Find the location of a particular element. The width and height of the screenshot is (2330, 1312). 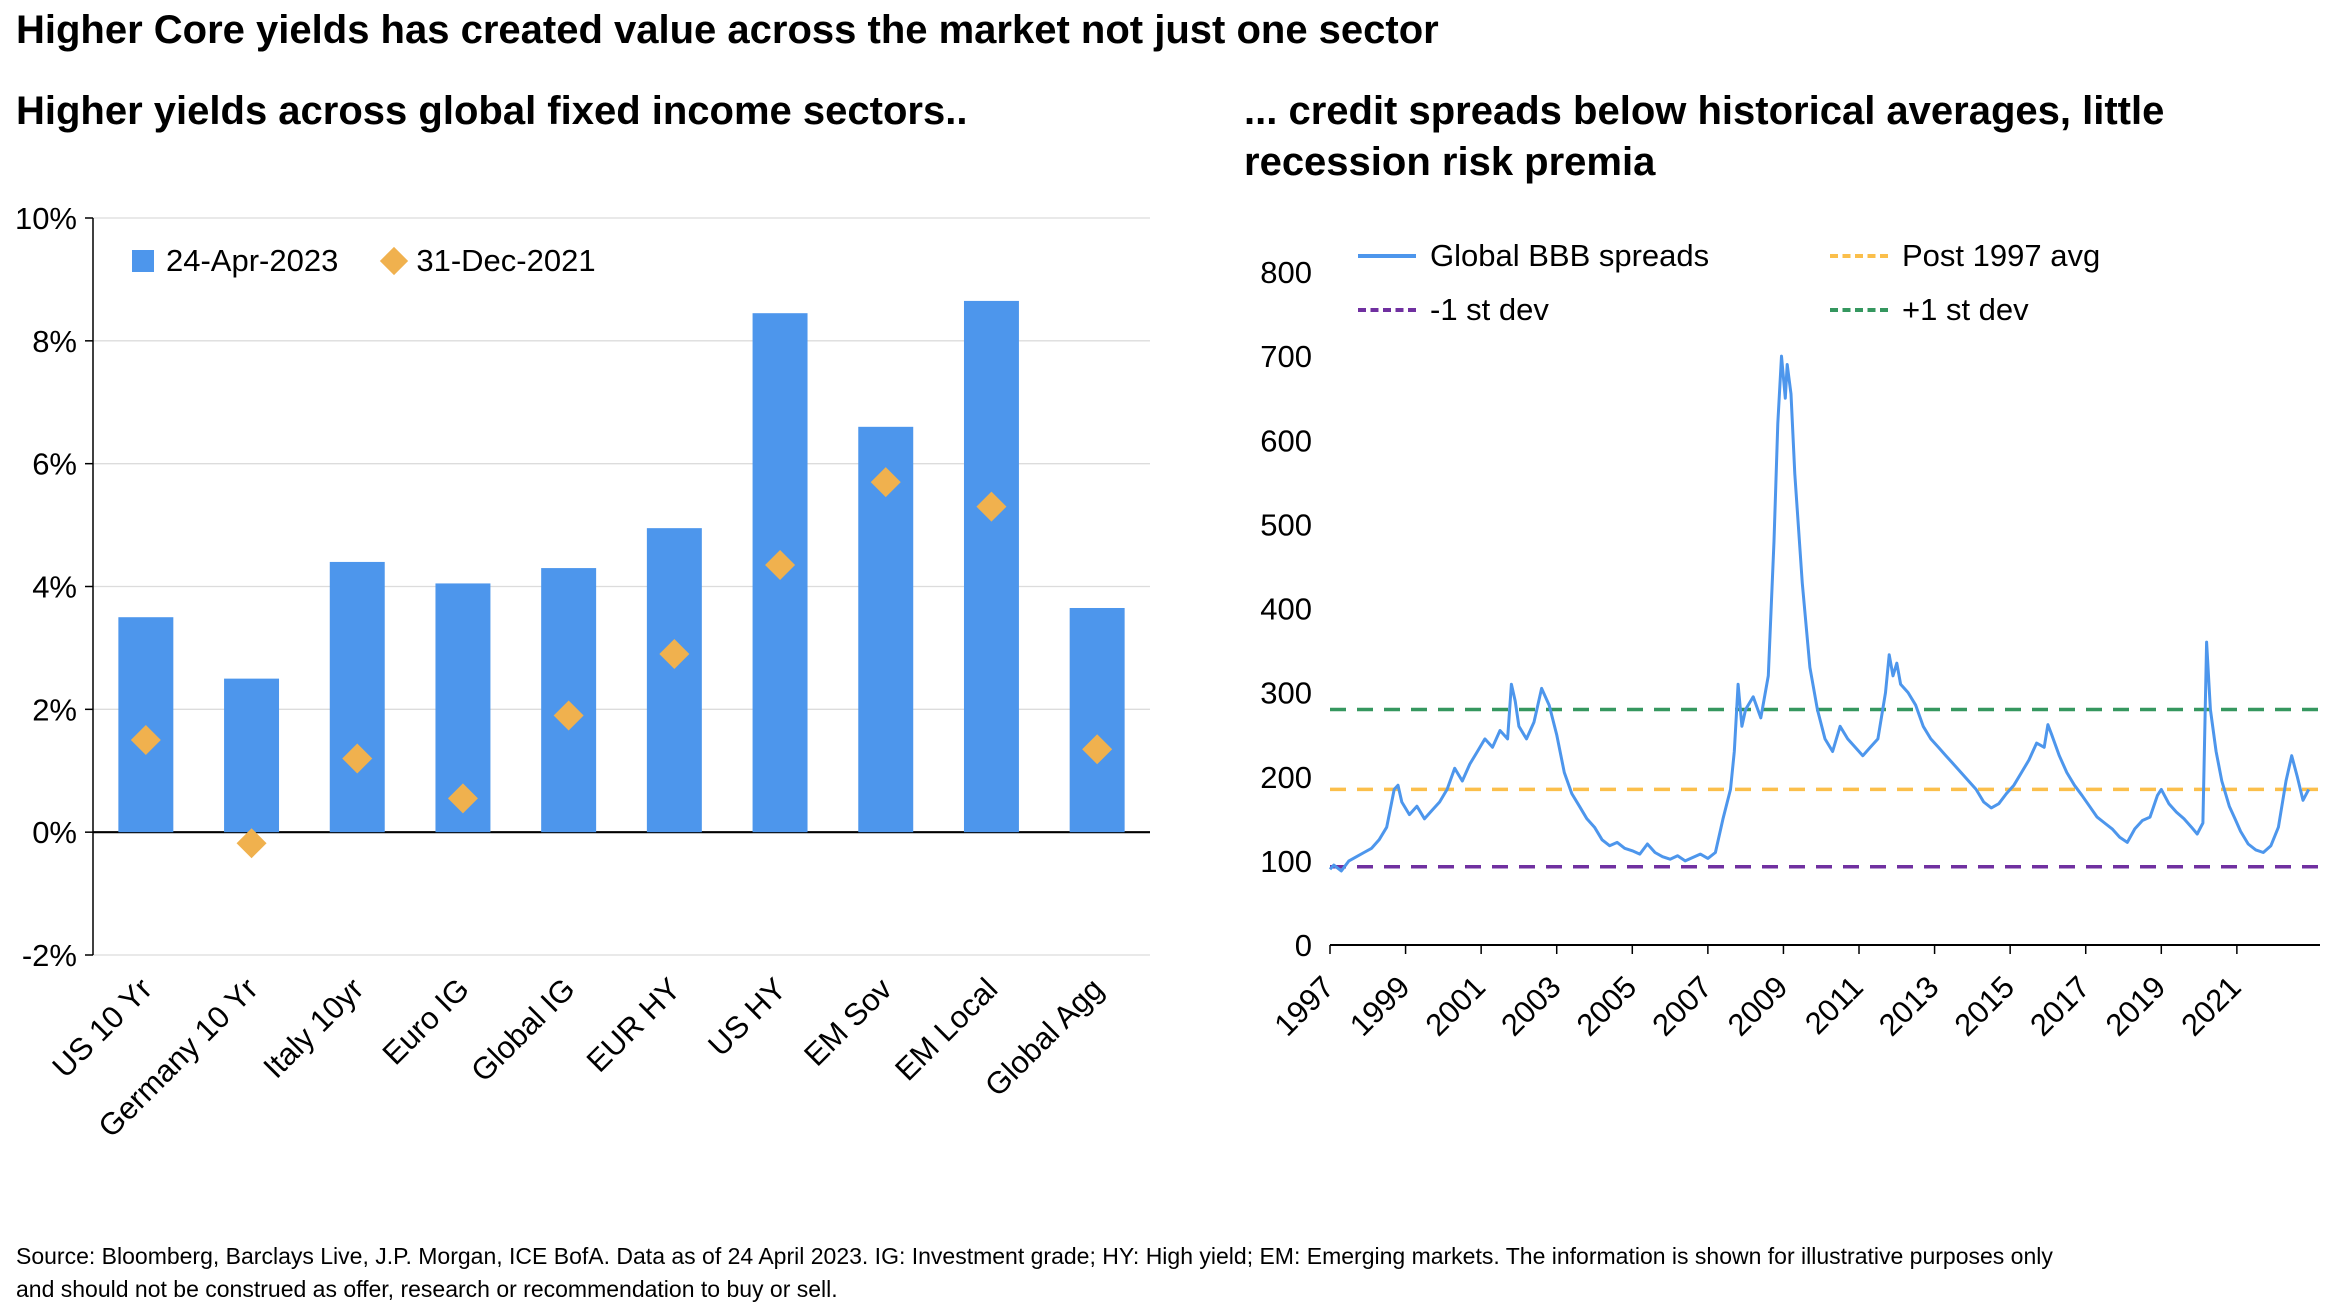

svg-text: 200 is located at coordinates (1286, 777).